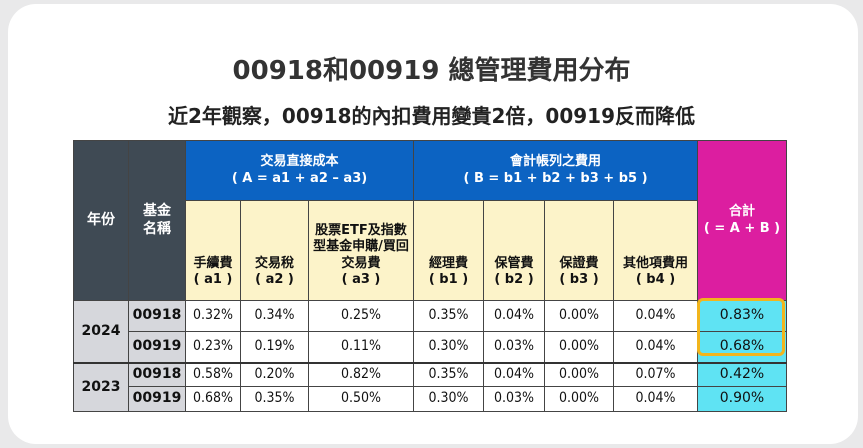 The height and width of the screenshot is (448, 863). Describe the element at coordinates (274, 374) in the screenshot. I see `value-cell: 0.20%` at that location.